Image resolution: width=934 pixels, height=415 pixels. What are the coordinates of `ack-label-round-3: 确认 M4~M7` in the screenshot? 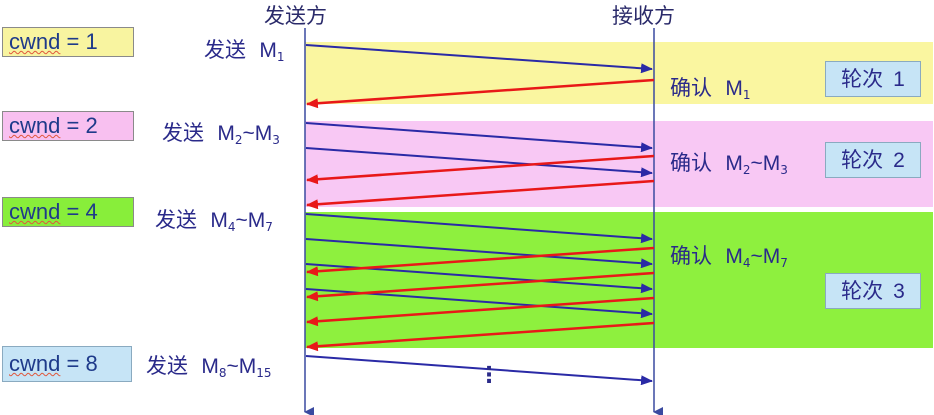 It's located at (729, 255).